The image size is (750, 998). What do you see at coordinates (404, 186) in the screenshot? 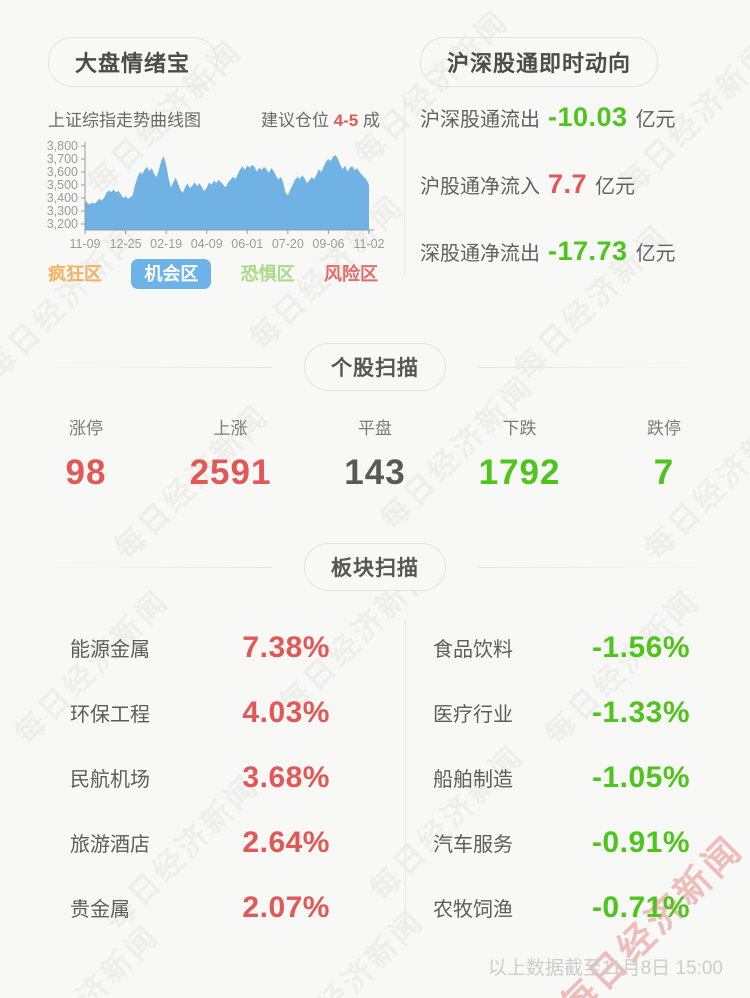
I see `top-vertical-divider` at bounding box center [404, 186].